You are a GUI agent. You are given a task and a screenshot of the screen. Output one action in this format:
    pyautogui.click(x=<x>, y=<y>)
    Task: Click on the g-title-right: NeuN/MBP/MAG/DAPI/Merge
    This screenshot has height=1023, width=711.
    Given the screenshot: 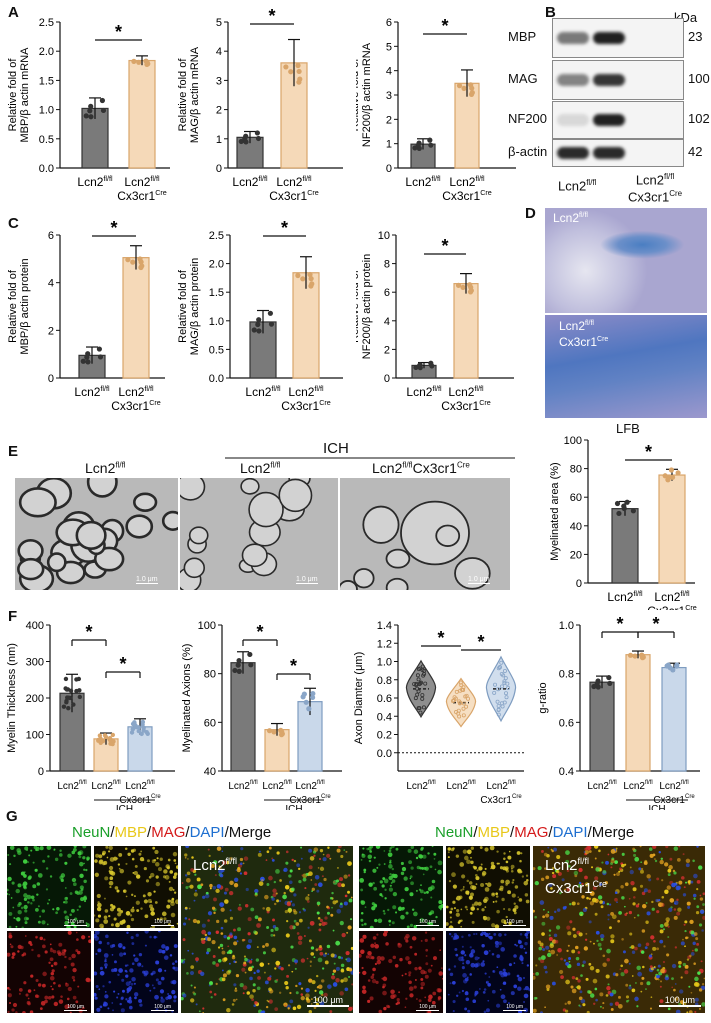 What is the action you would take?
    pyautogui.click(x=534, y=832)
    